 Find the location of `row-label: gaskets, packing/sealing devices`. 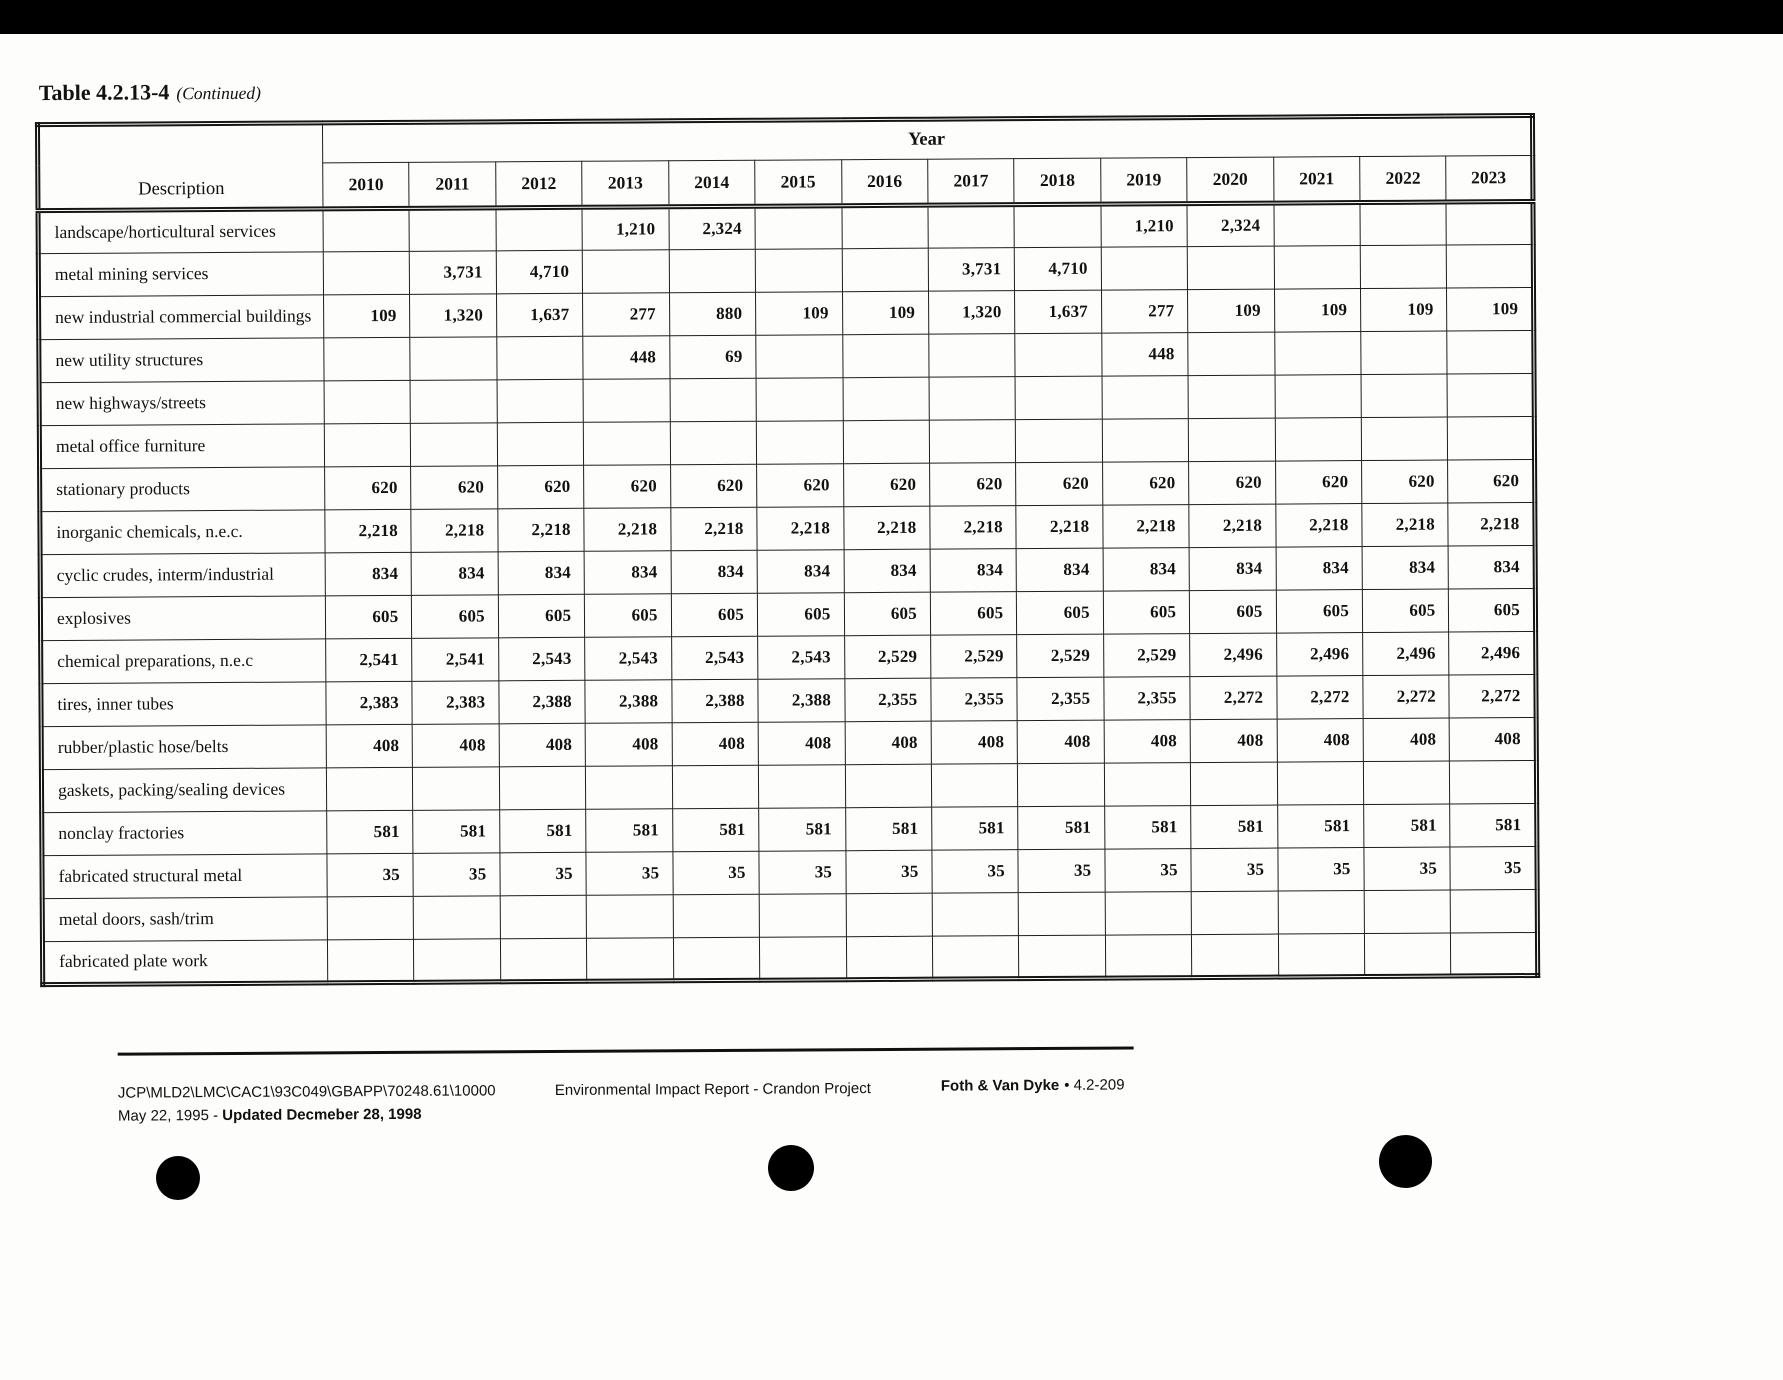

row-label: gaskets, packing/sealing devices is located at coordinates (184, 790).